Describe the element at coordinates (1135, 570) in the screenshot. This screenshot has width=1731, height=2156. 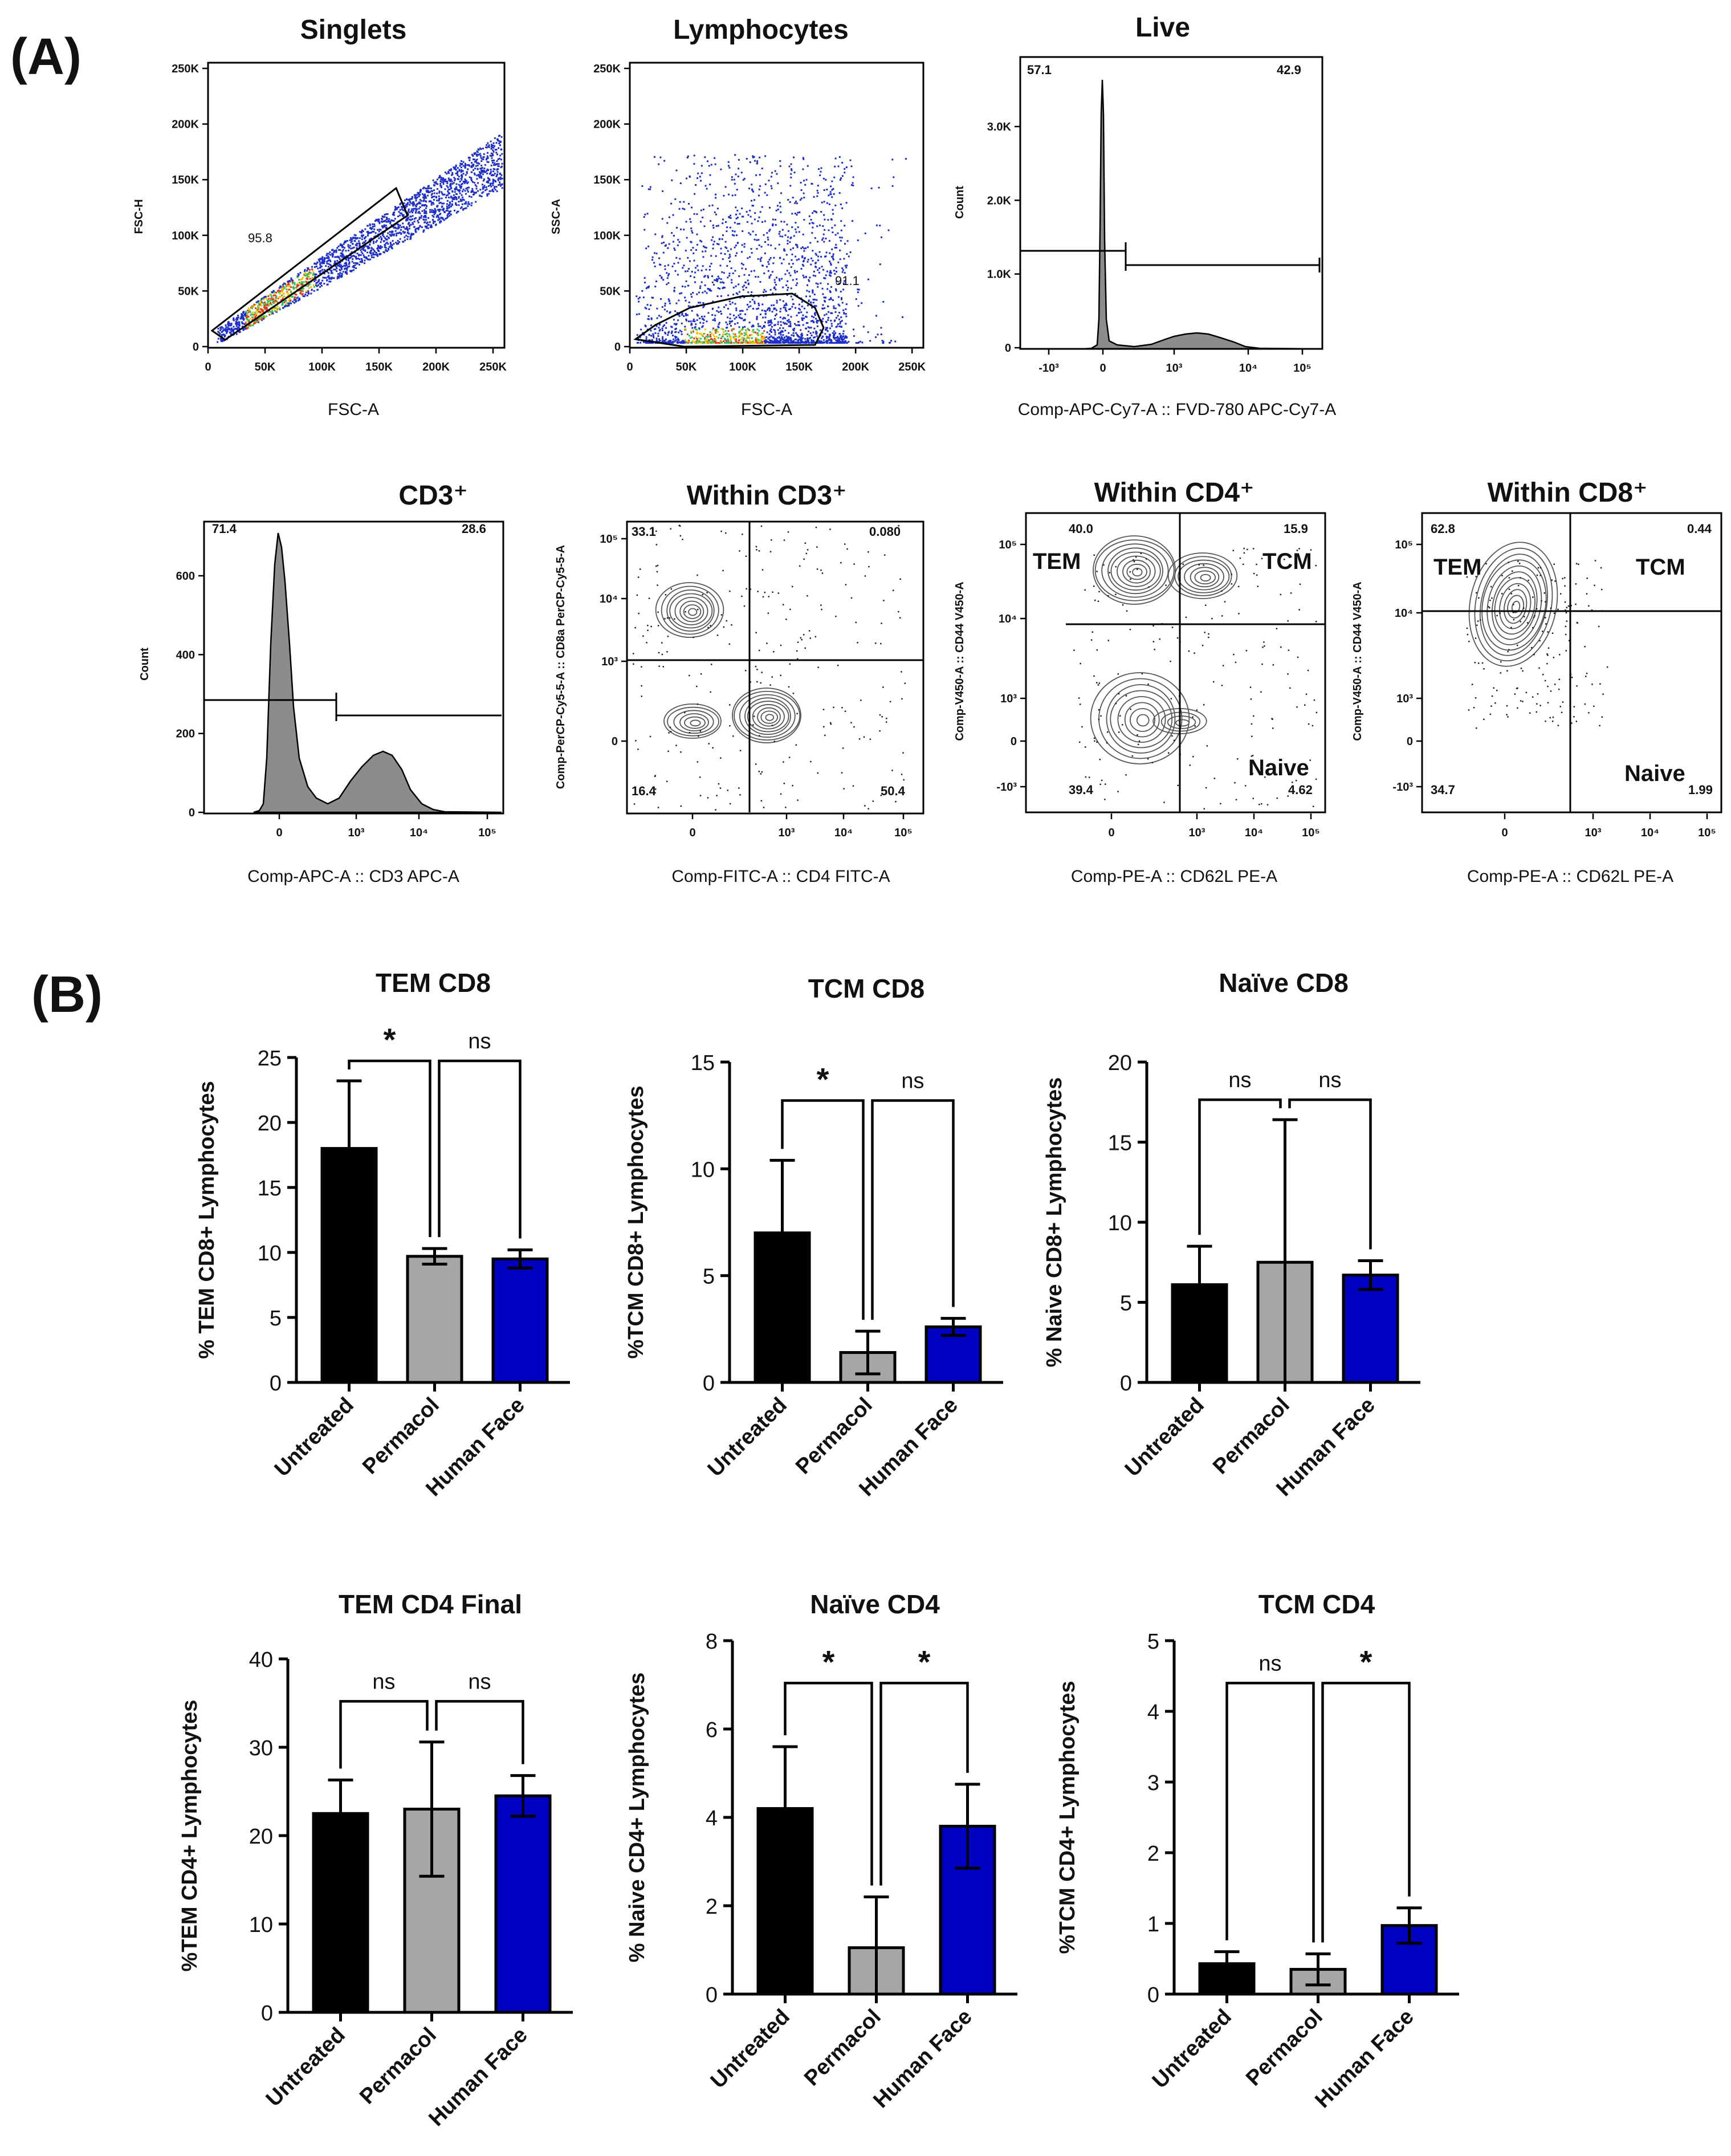
I see `contour-line` at that location.